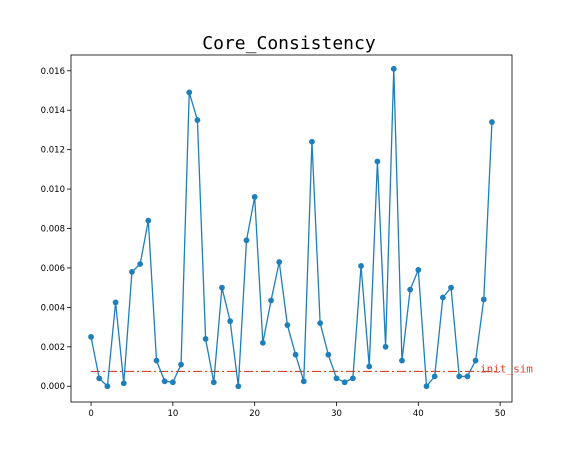  Describe the element at coordinates (172, 414) in the screenshot. I see `x-tick-label: 10` at that location.